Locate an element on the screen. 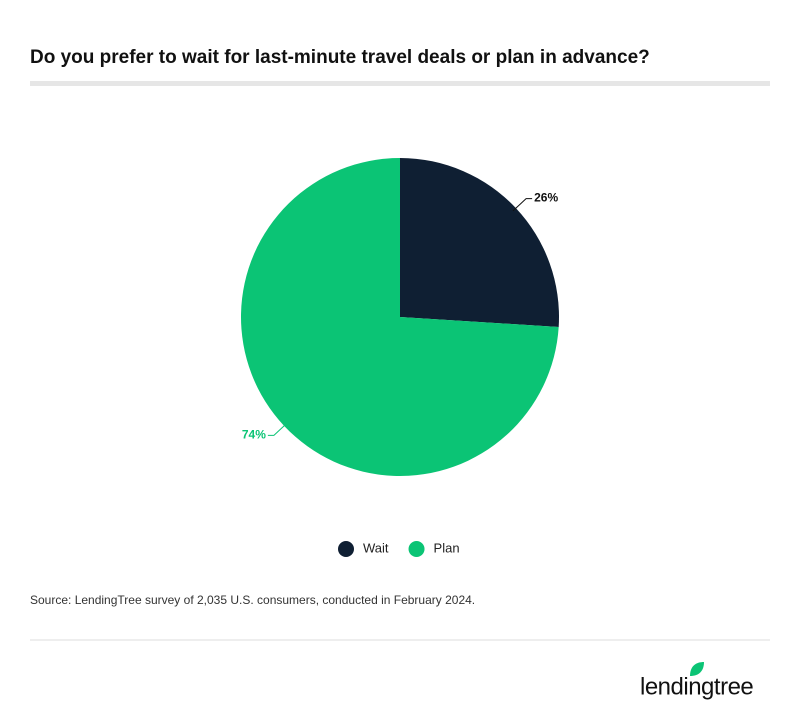 The height and width of the screenshot is (722, 800). logo-leaf is located at coordinates (697, 669).